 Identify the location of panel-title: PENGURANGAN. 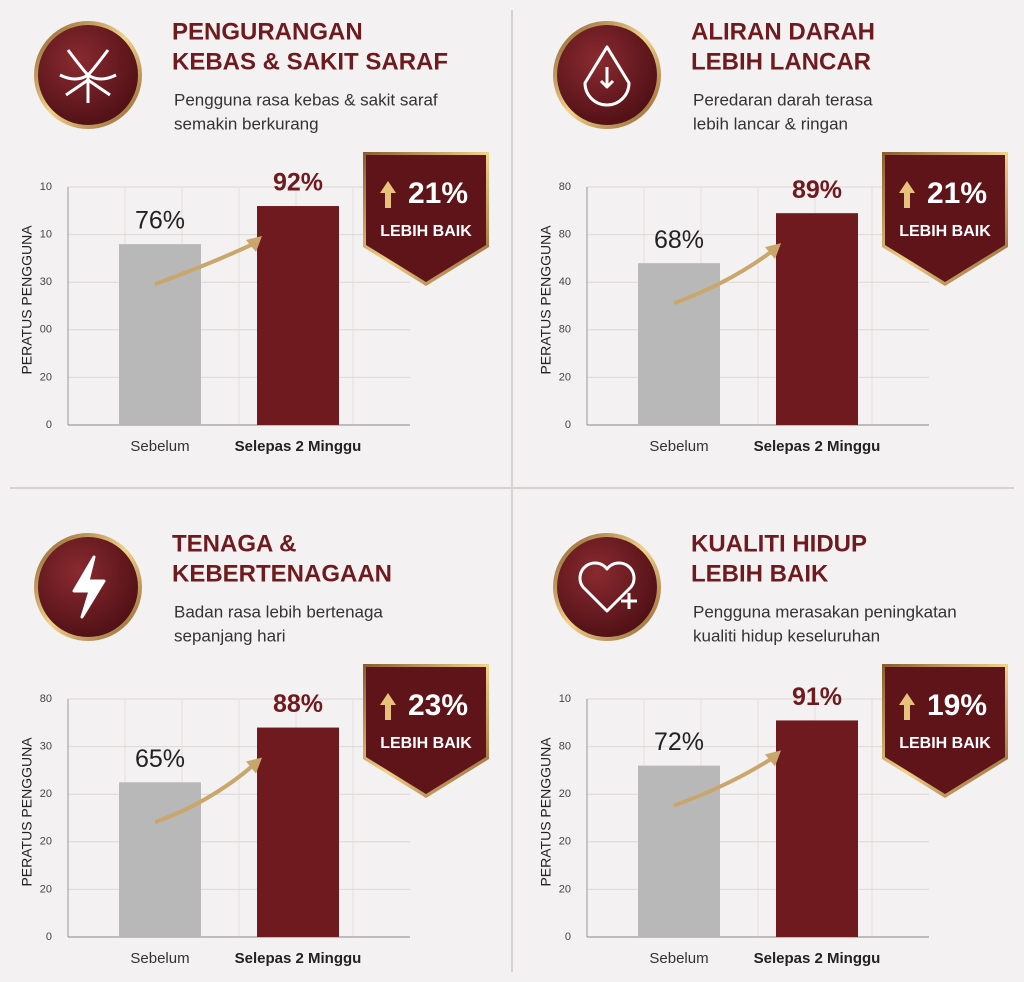
(267, 31).